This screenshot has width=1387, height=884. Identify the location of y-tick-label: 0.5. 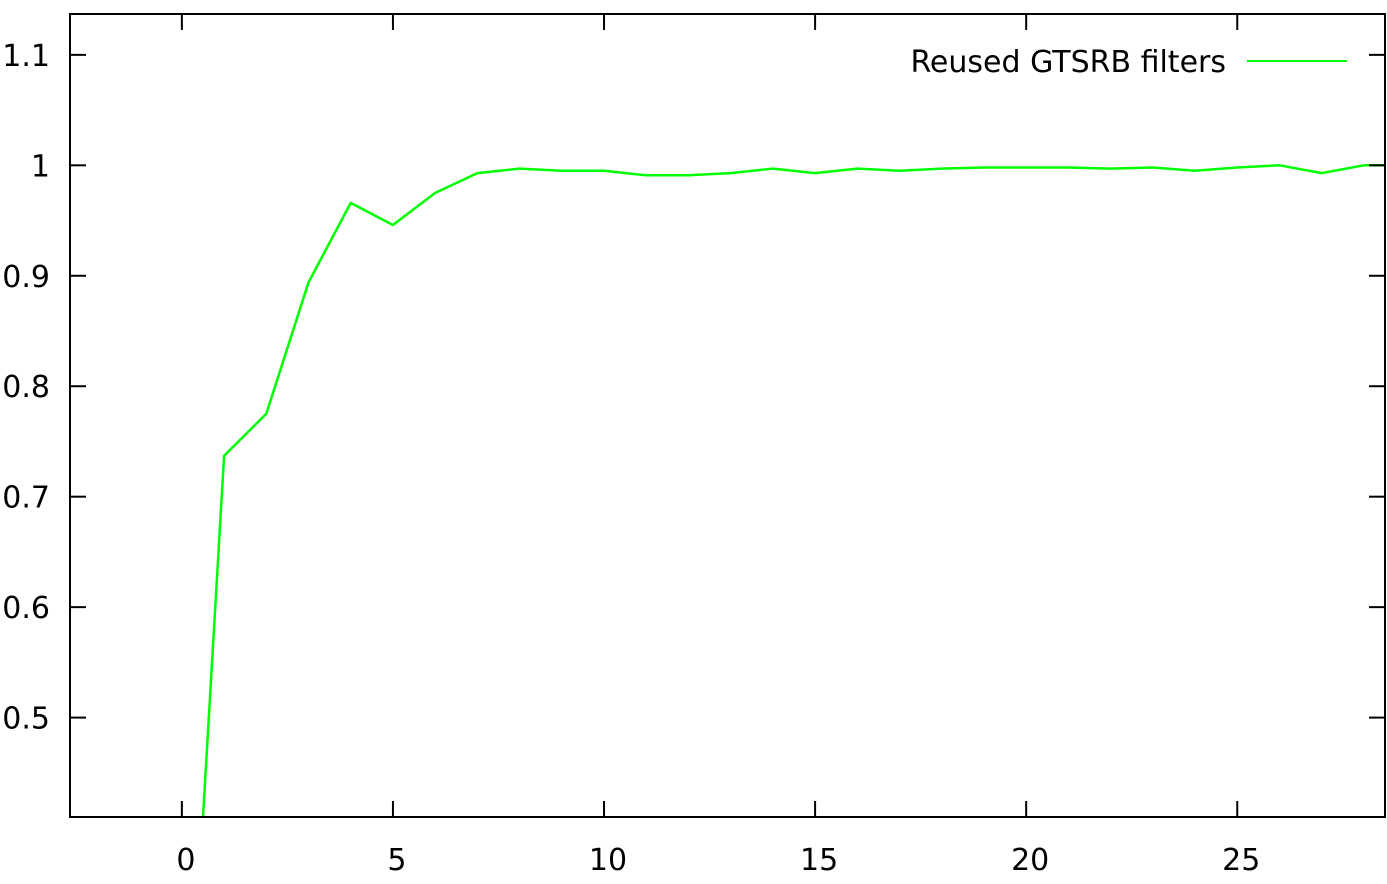
(26, 719).